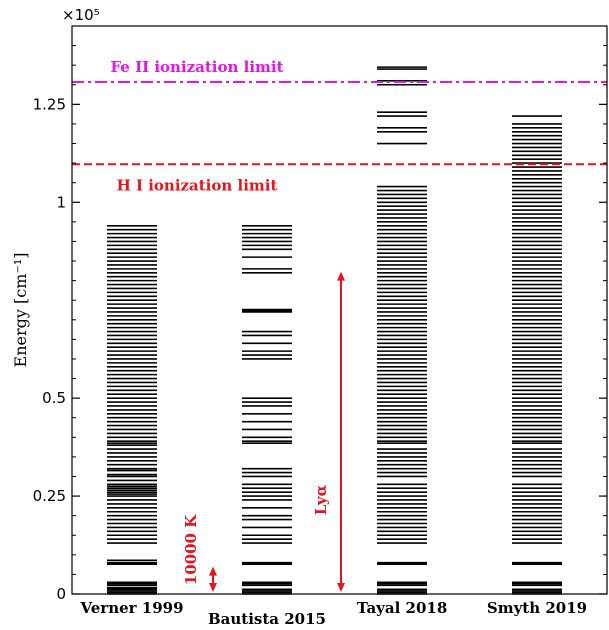 The height and width of the screenshot is (630, 609). I want to click on y-tick-label: 0.5, so click(54, 398).